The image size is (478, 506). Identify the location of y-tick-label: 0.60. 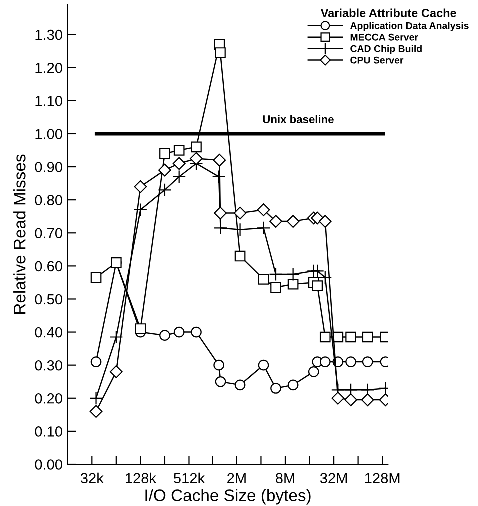
(48, 266).